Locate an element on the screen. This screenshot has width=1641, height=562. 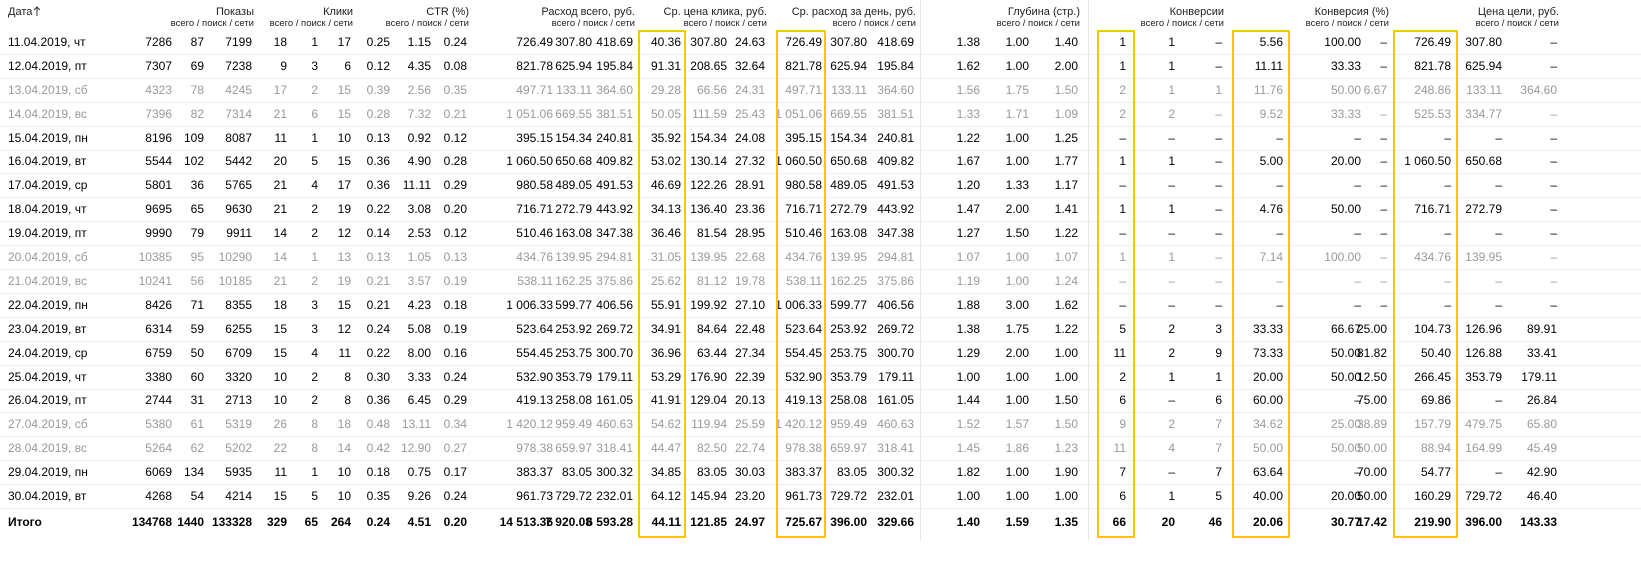
table-cell: 87 is located at coordinates (197, 41).